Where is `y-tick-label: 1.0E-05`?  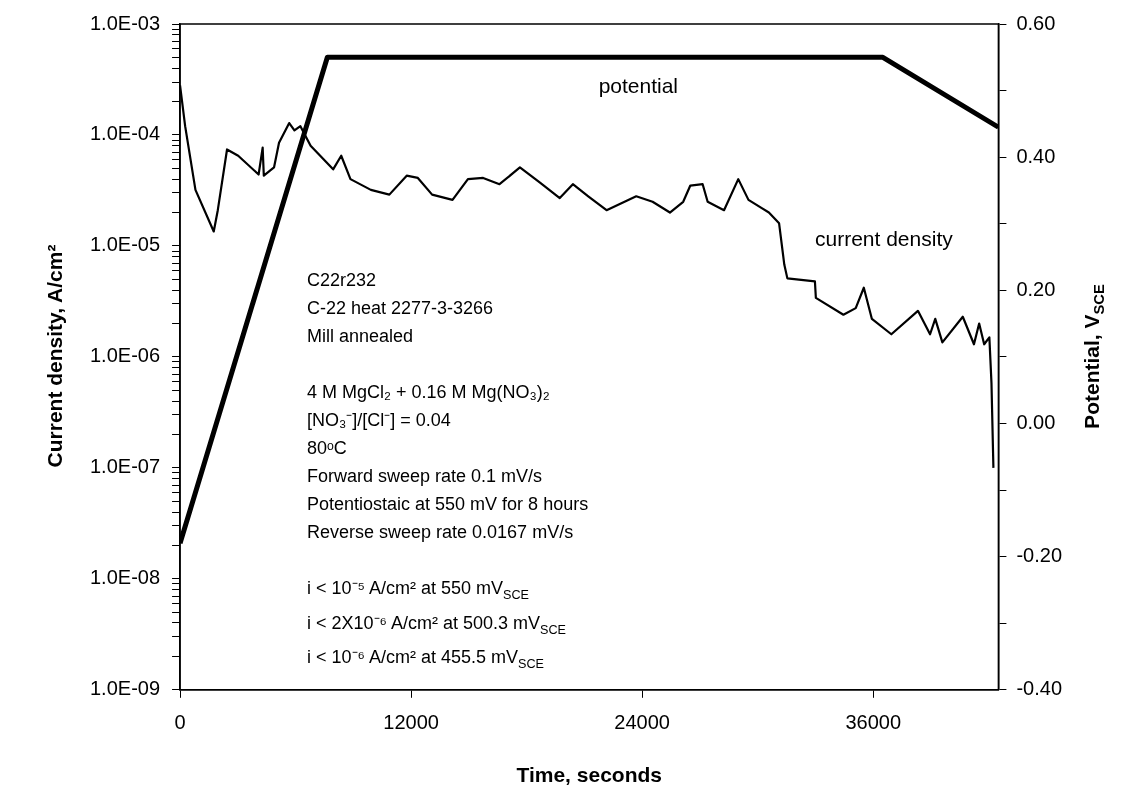 y-tick-label: 1.0E-05 is located at coordinates (125, 244).